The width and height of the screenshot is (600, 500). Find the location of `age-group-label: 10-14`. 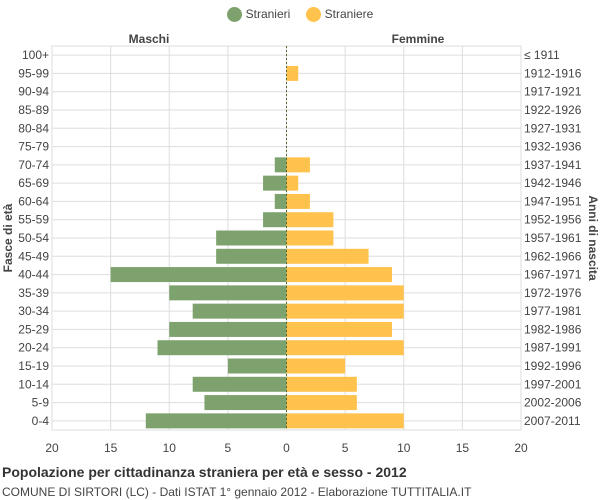

age-group-label: 10-14 is located at coordinates (33, 384).